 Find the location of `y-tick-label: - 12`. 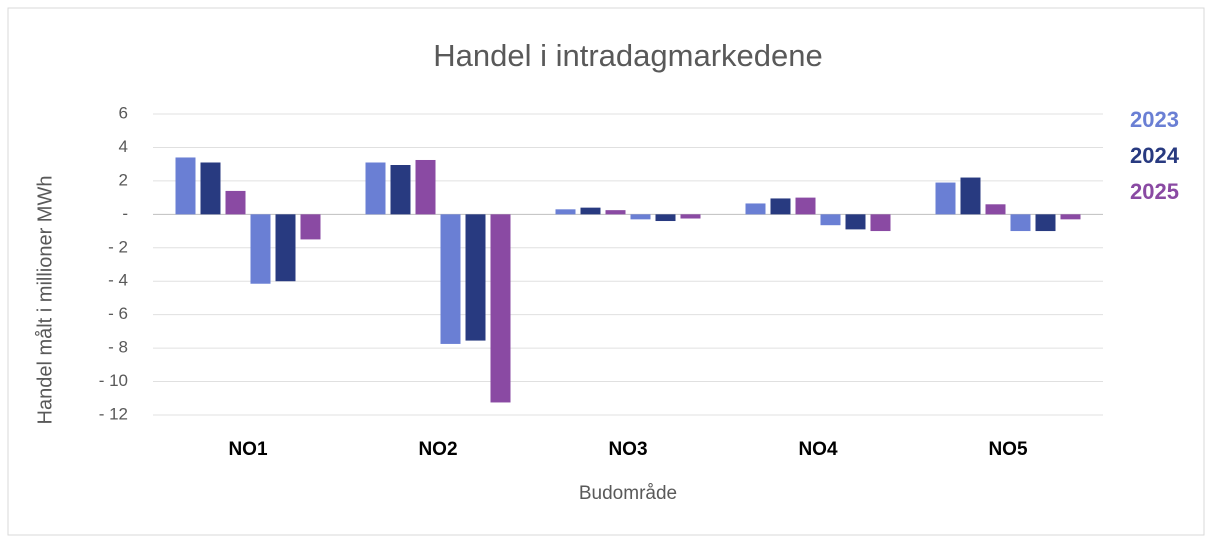

y-tick-label: - 12 is located at coordinates (113, 413).